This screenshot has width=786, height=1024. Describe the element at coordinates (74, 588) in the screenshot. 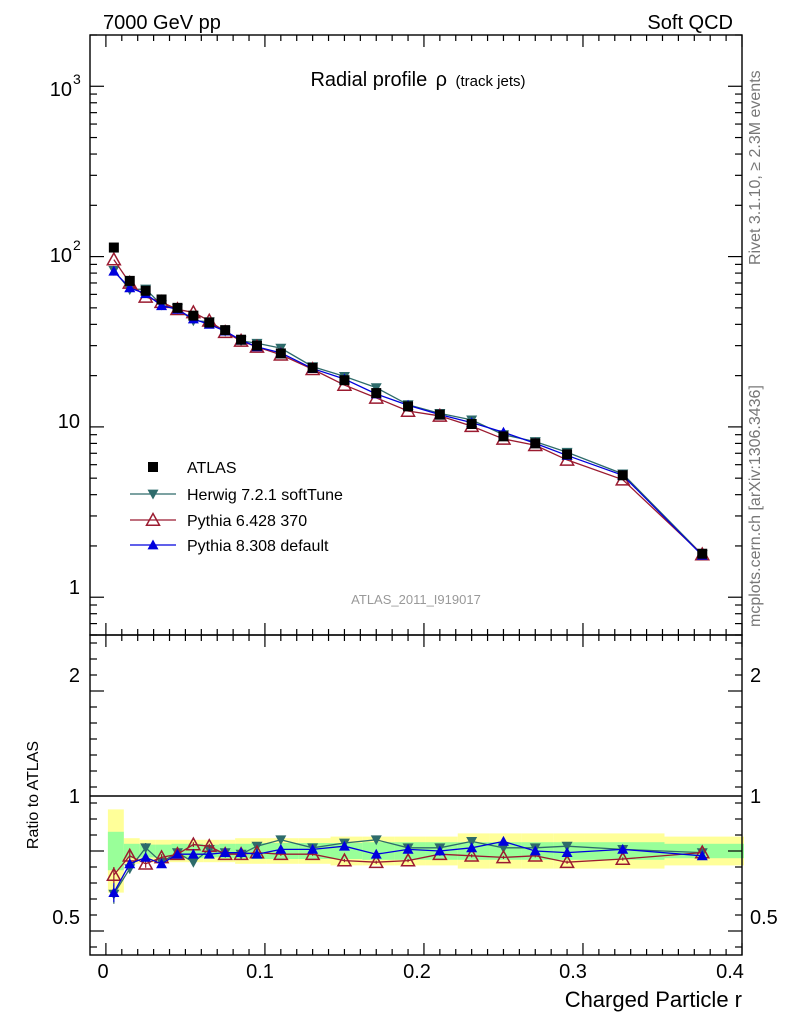

I see `ytick-label-main-1: 1` at that location.